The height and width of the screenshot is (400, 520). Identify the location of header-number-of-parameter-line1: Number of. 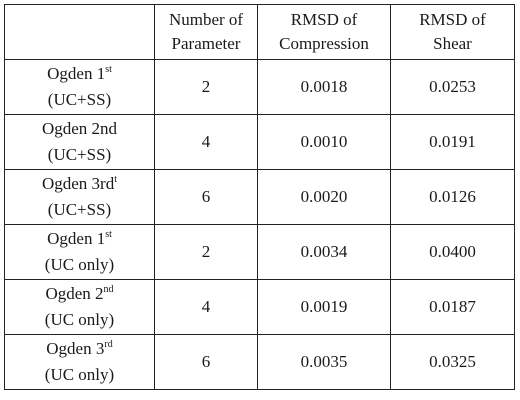
(206, 19).